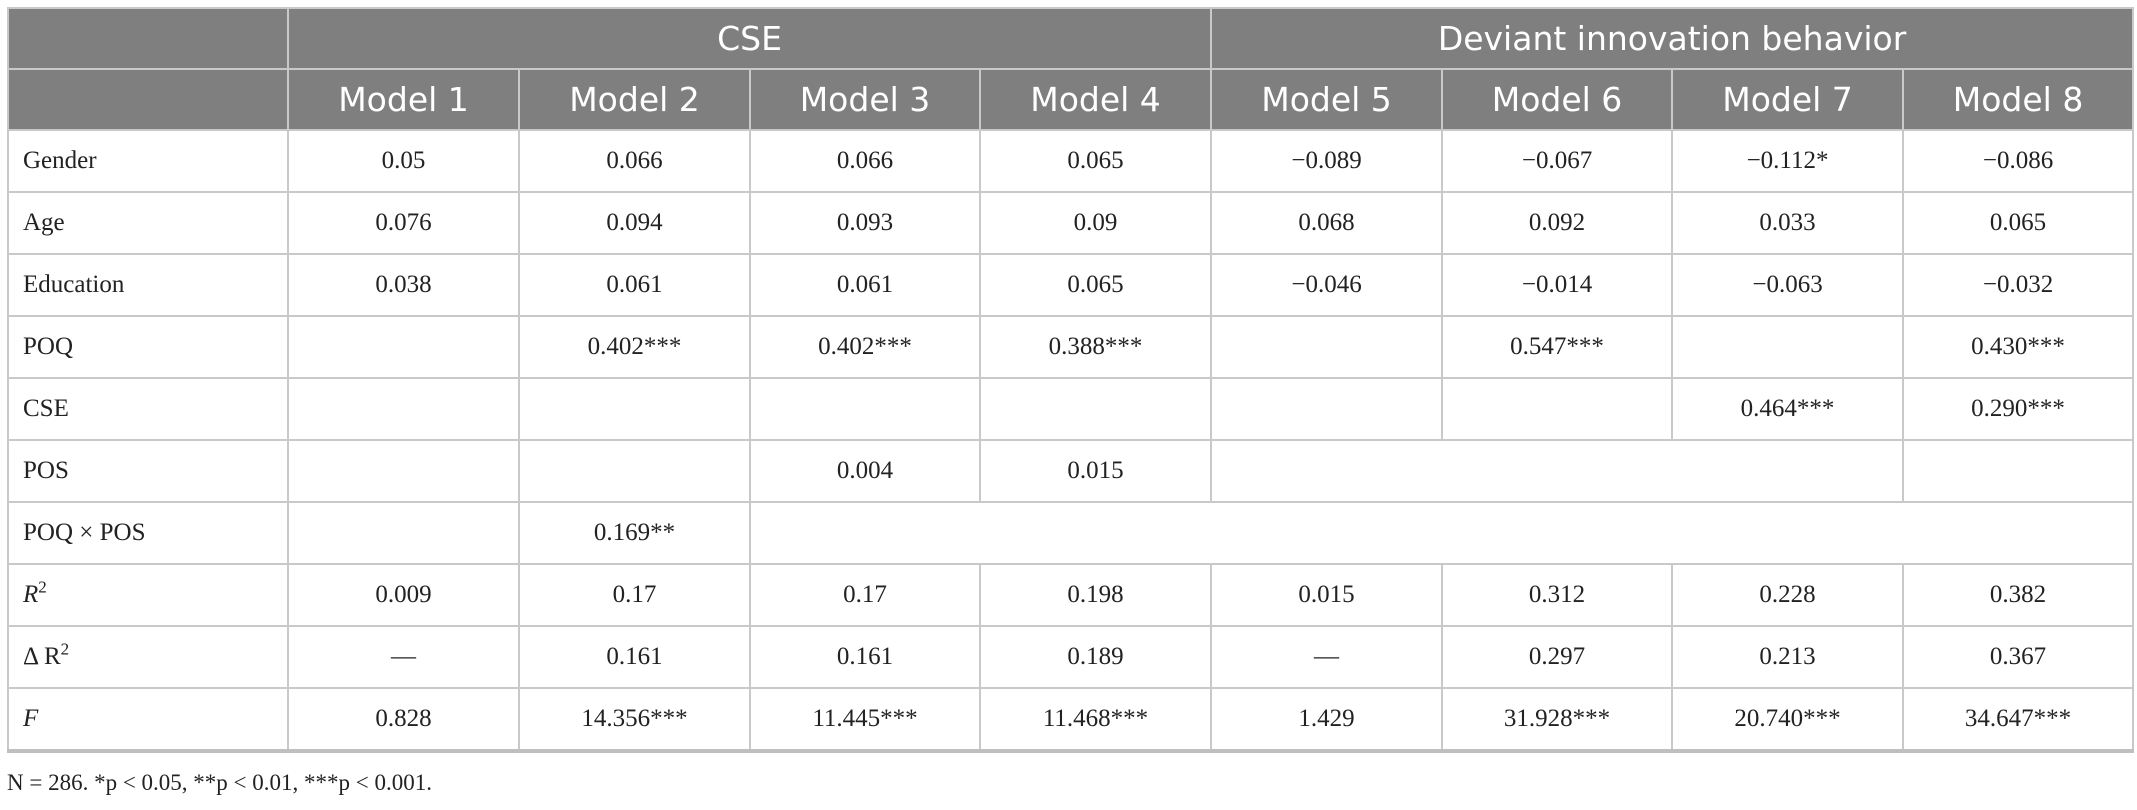  What do you see at coordinates (1327, 99) in the screenshot?
I see `model-header: Model 5` at bounding box center [1327, 99].